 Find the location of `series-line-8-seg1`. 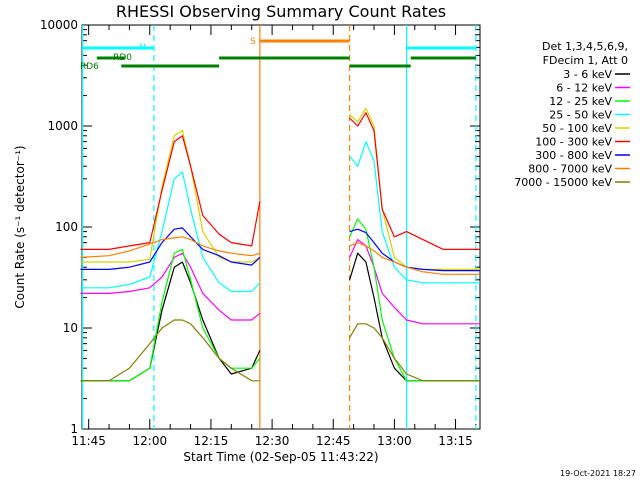

series-line-8-seg1 is located at coordinates (414, 352).